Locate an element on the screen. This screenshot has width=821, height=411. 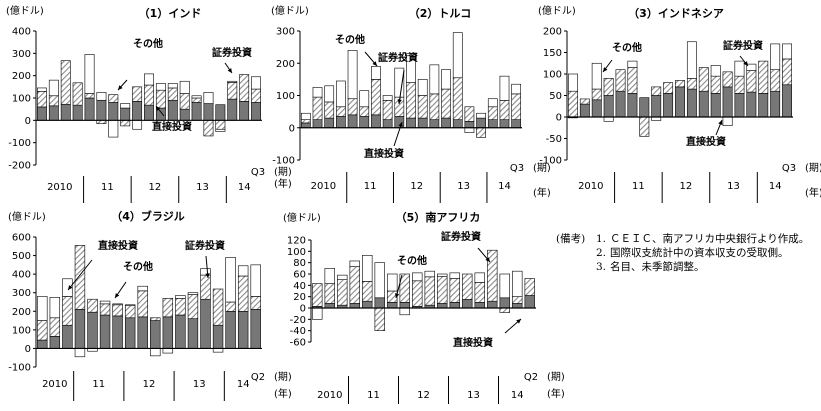
year-label: 13 is located at coordinates (202, 187).